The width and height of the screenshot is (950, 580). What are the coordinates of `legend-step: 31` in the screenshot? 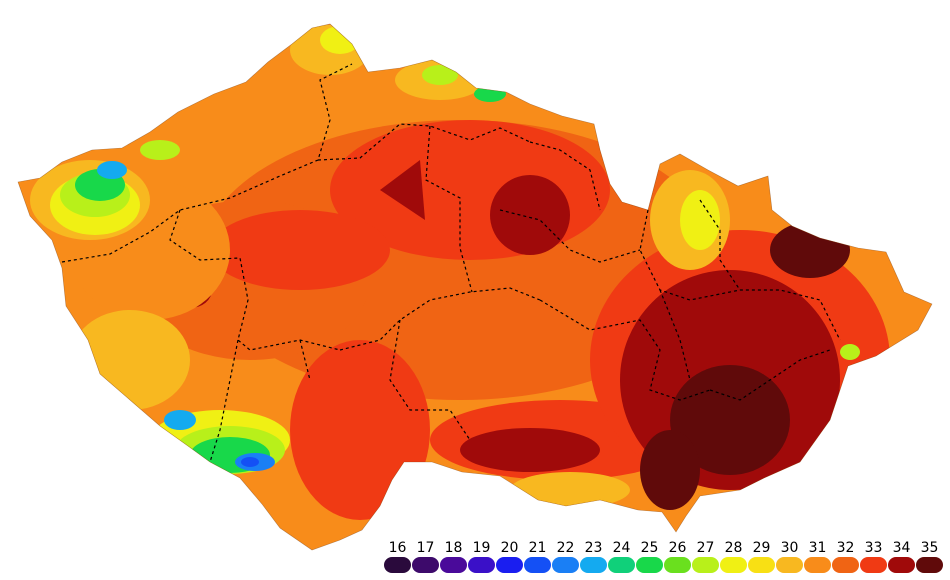 It's located at (817, 558).